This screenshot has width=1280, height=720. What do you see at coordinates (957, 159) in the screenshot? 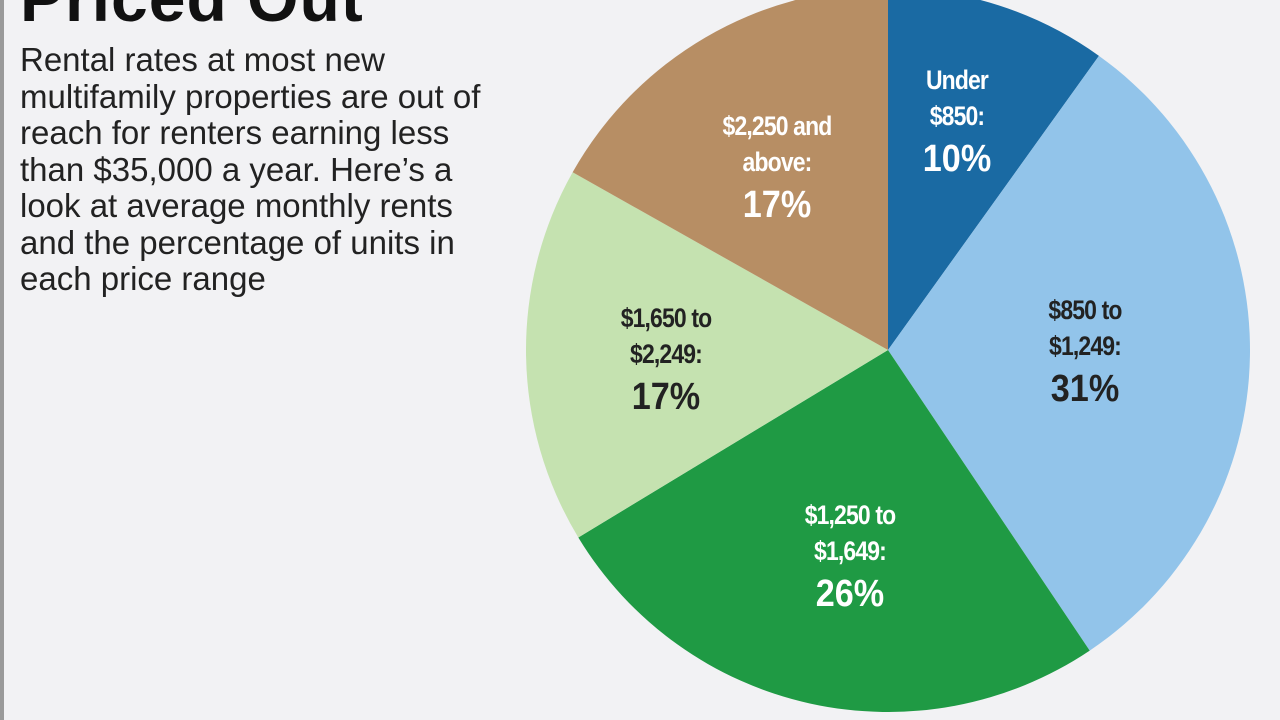
I see `slice-percent: 10%` at bounding box center [957, 159].